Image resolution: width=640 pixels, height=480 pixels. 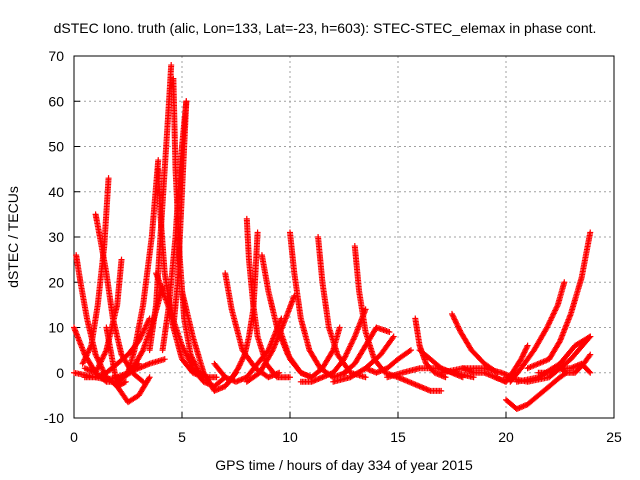 What do you see at coordinates (346, 437) in the screenshot?
I see `x-tick-labels: 0 5 10 15 20 25` at bounding box center [346, 437].